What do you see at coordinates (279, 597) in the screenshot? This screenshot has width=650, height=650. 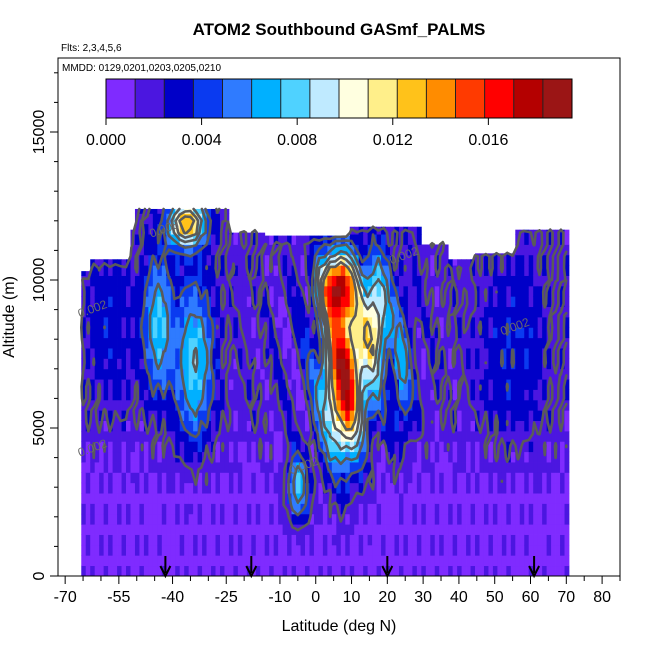 I see `x-tick-label: -10` at bounding box center [279, 597].